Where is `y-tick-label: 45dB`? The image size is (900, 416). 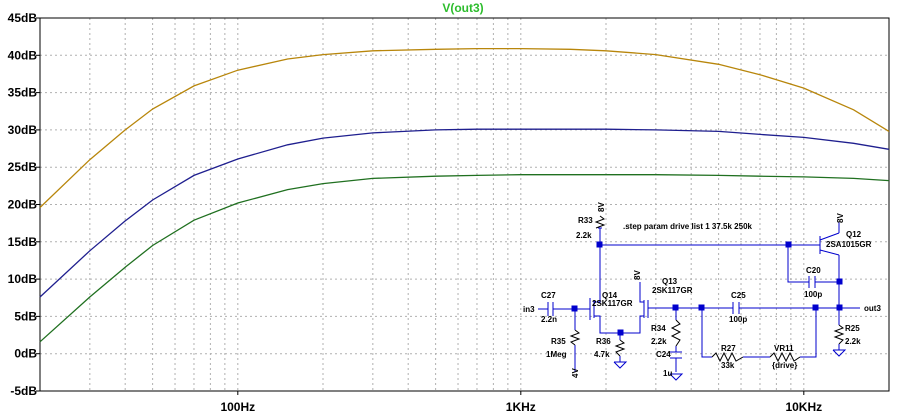 y-tick-label: 45dB is located at coordinates (23, 18).